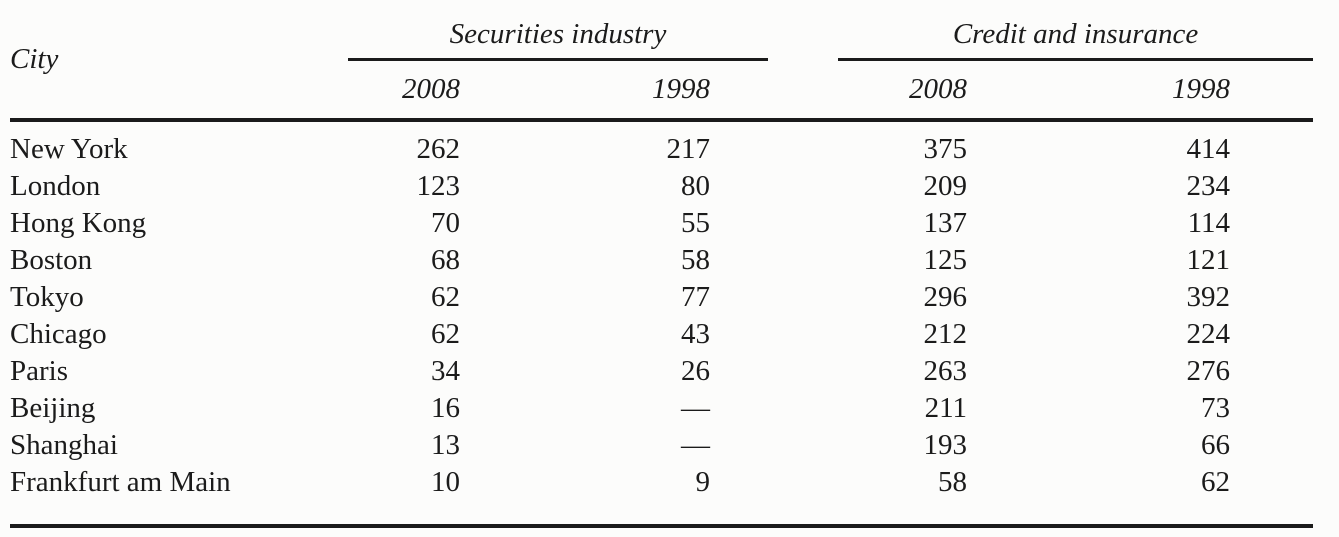 The image size is (1339, 537). I want to click on table-row: New York 262 217 375 414, so click(661, 144).